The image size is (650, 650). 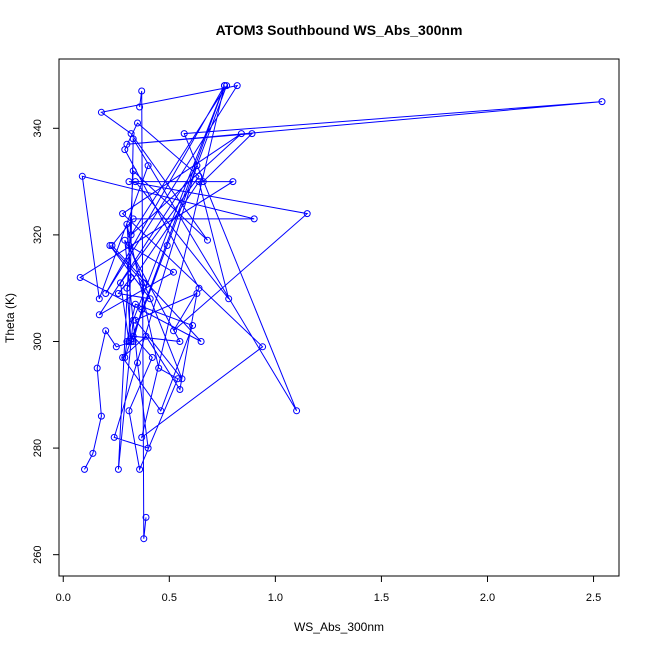 What do you see at coordinates (275, 598) in the screenshot?
I see `x-tick-label: 1.0` at bounding box center [275, 598].